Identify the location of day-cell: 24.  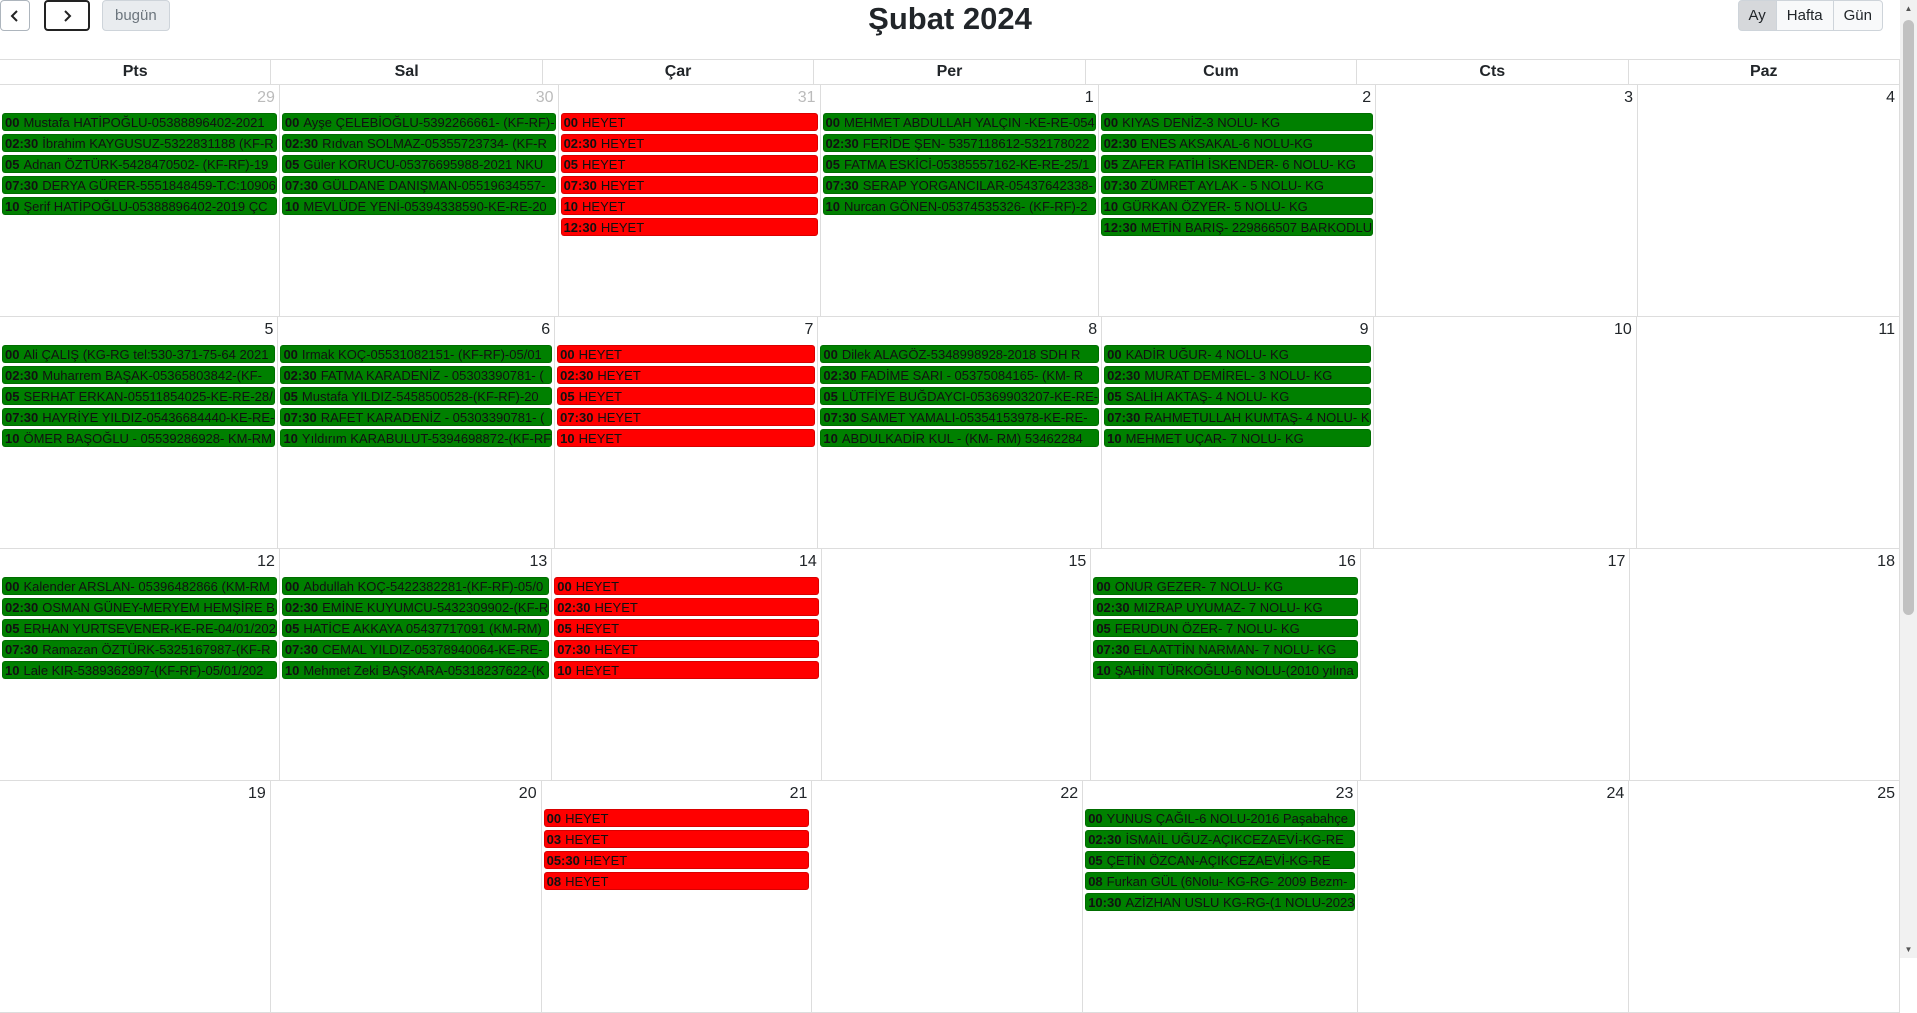
(1494, 896).